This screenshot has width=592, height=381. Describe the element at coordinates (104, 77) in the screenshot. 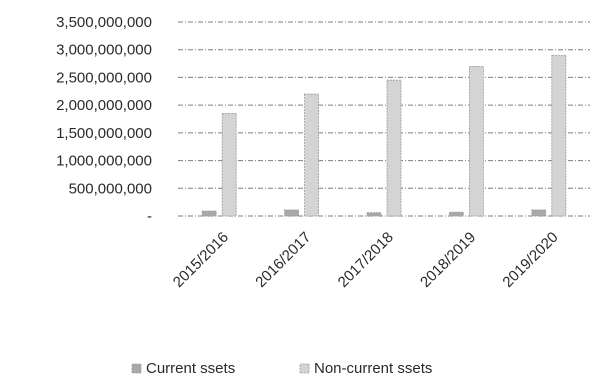

I see `y-tick-label: 2,500,000,000` at that location.